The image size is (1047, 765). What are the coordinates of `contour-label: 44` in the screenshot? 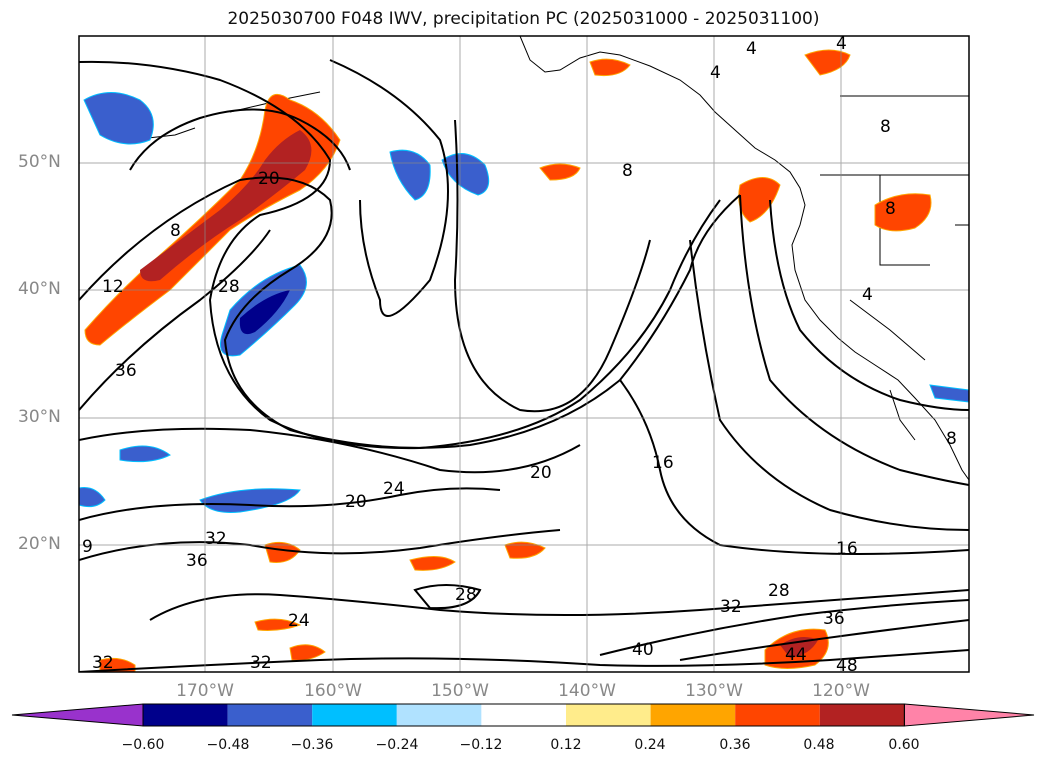 It's located at (796, 655).